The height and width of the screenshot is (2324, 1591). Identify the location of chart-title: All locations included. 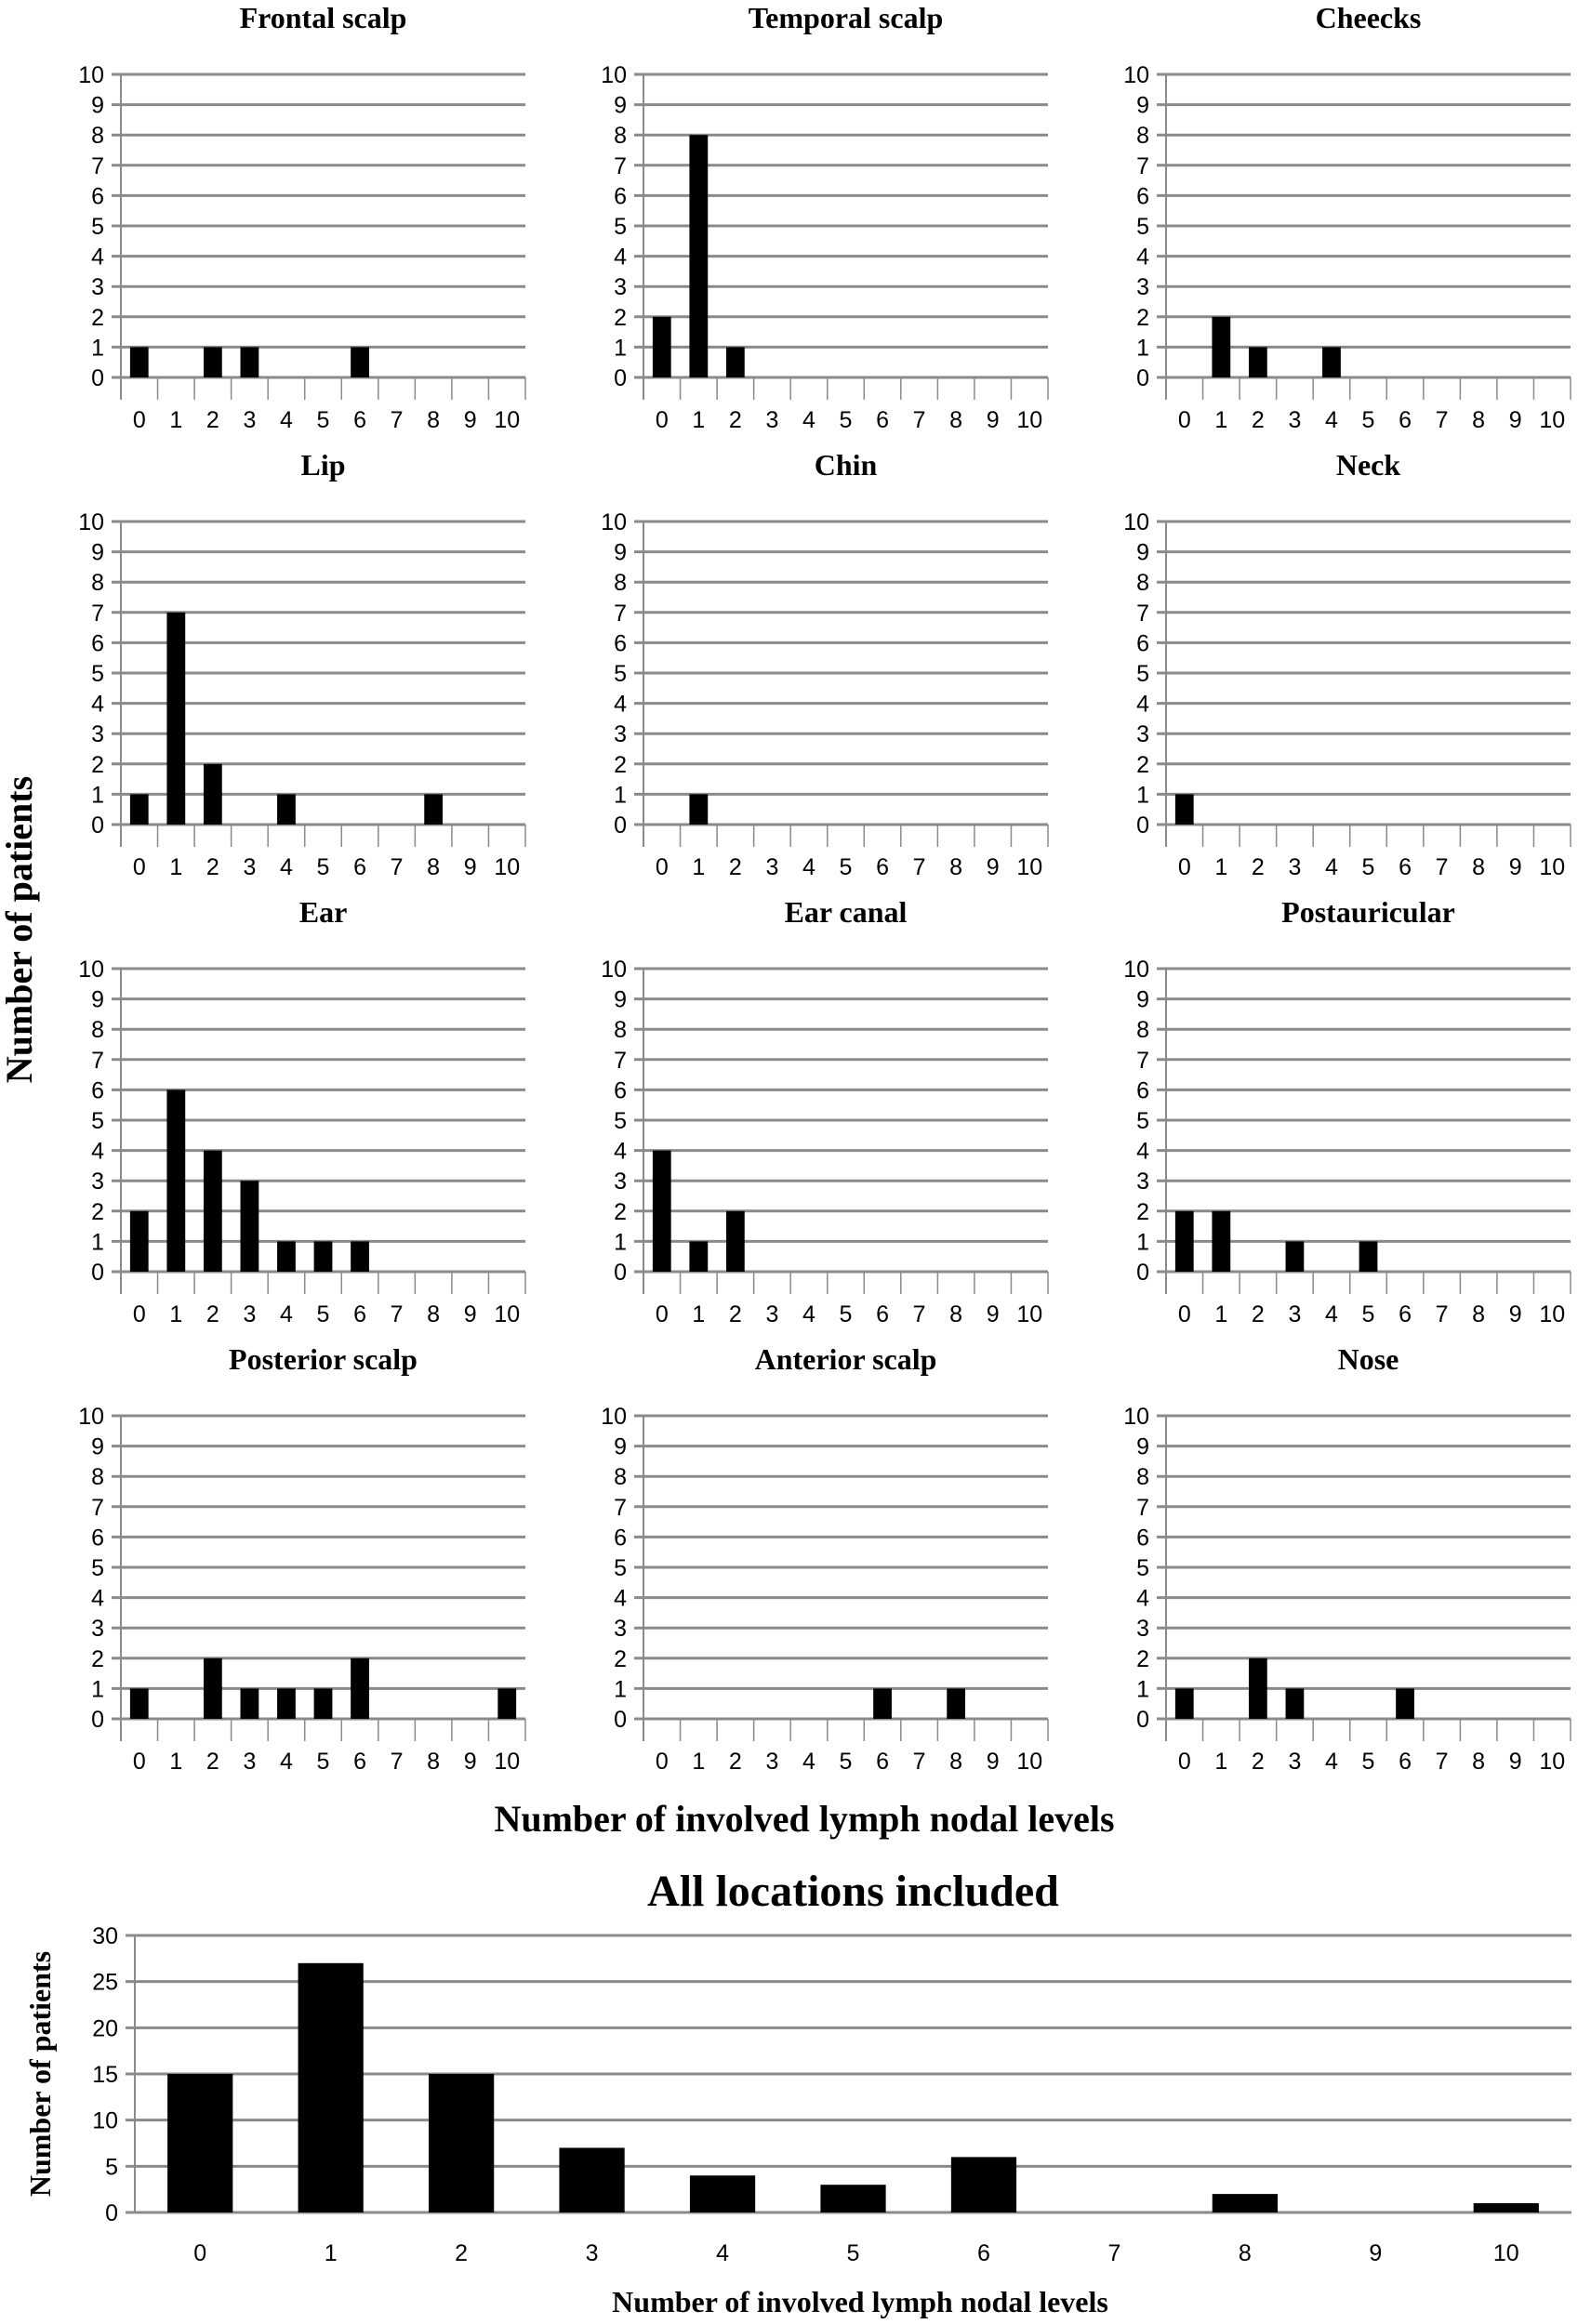
(853, 1891).